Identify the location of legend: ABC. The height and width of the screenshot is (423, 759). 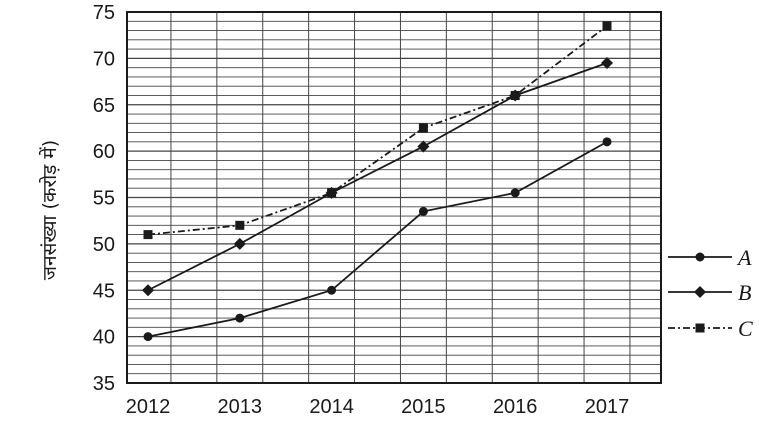
(710, 293).